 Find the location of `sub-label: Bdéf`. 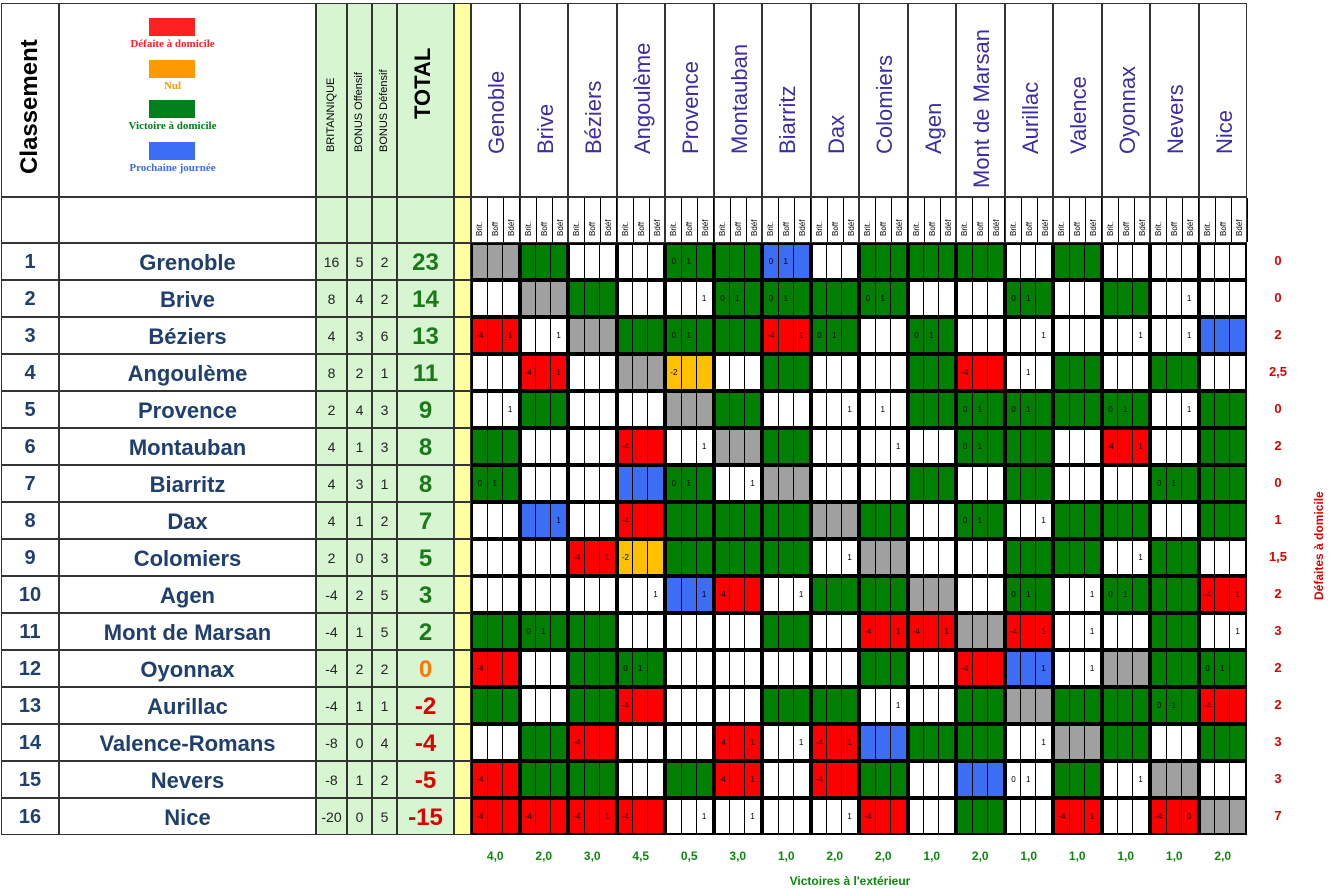

sub-label: Bdéf is located at coordinates (1045, 227).